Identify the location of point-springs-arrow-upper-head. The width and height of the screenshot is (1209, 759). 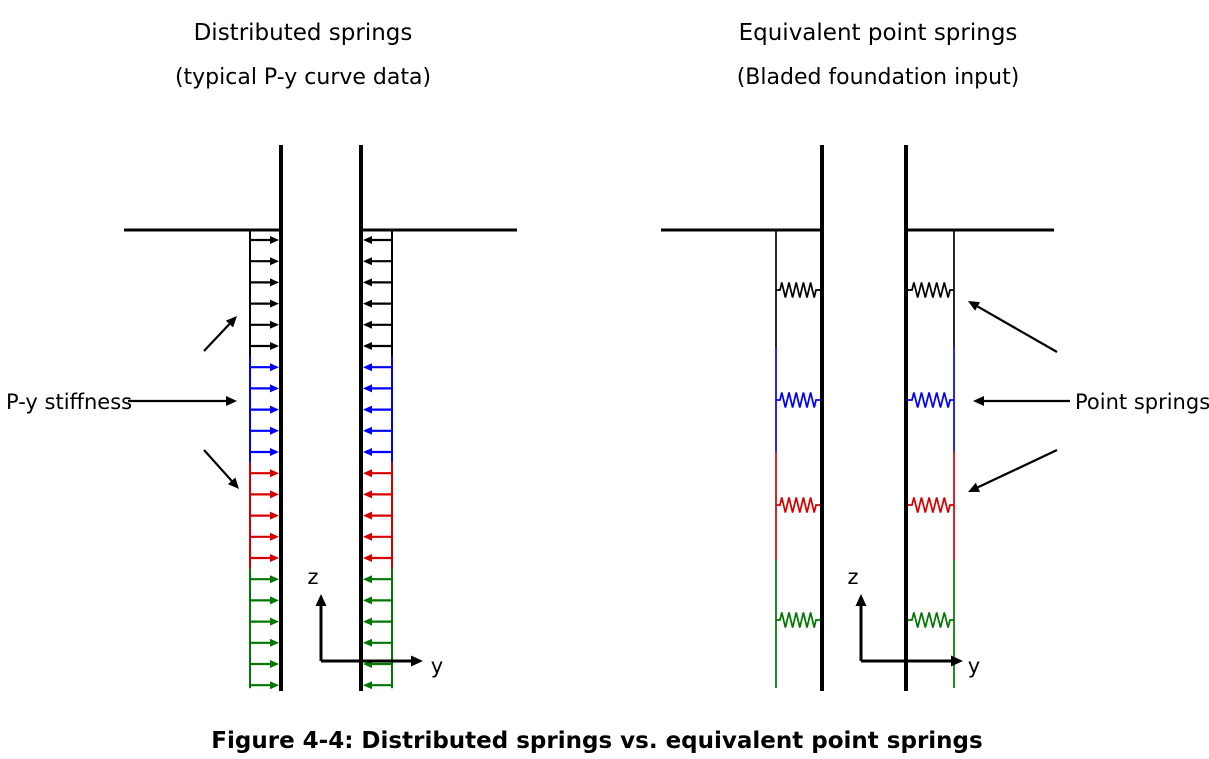
(974, 306).